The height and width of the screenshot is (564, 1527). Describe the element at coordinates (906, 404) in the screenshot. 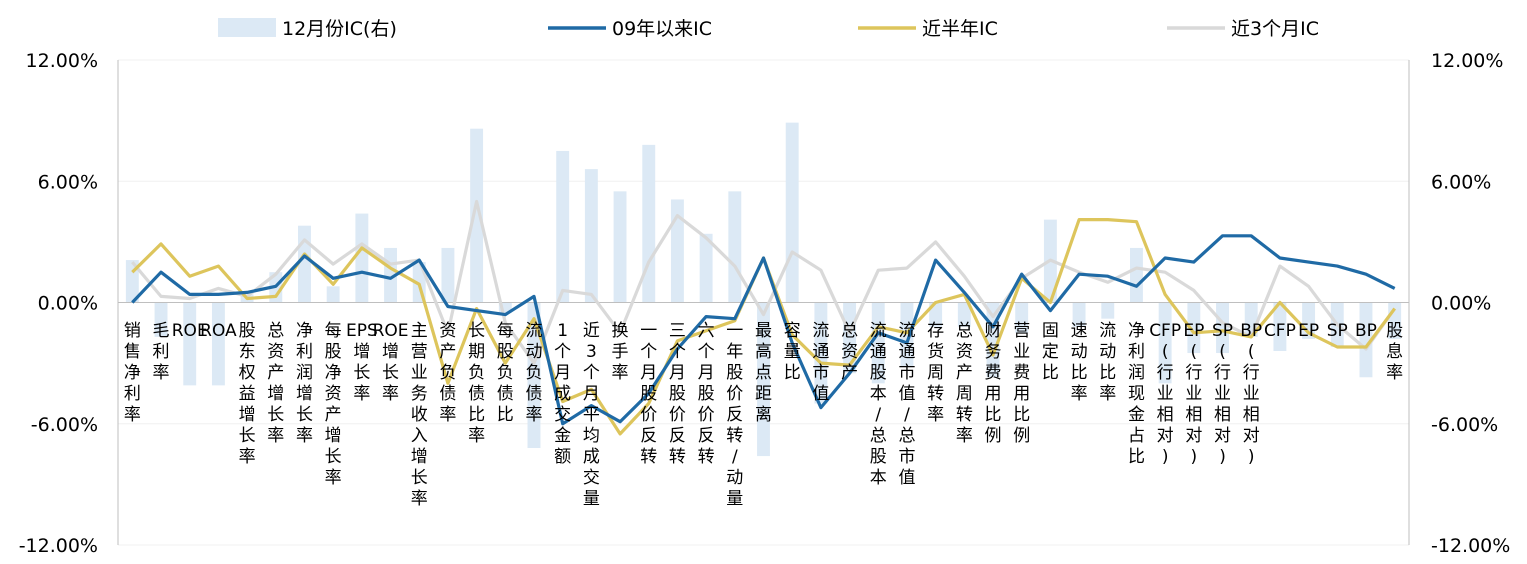

I see `category-label: 流通市值/总市值` at that location.